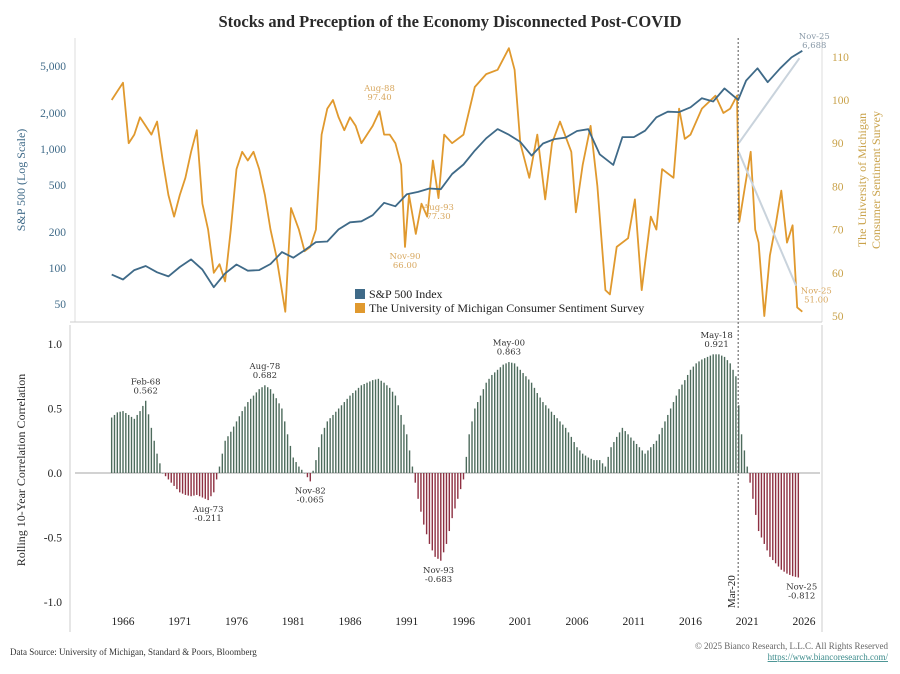 This screenshot has width=900, height=674. Describe the element at coordinates (360, 308) in the screenshot. I see `legend-swatch` at that location.